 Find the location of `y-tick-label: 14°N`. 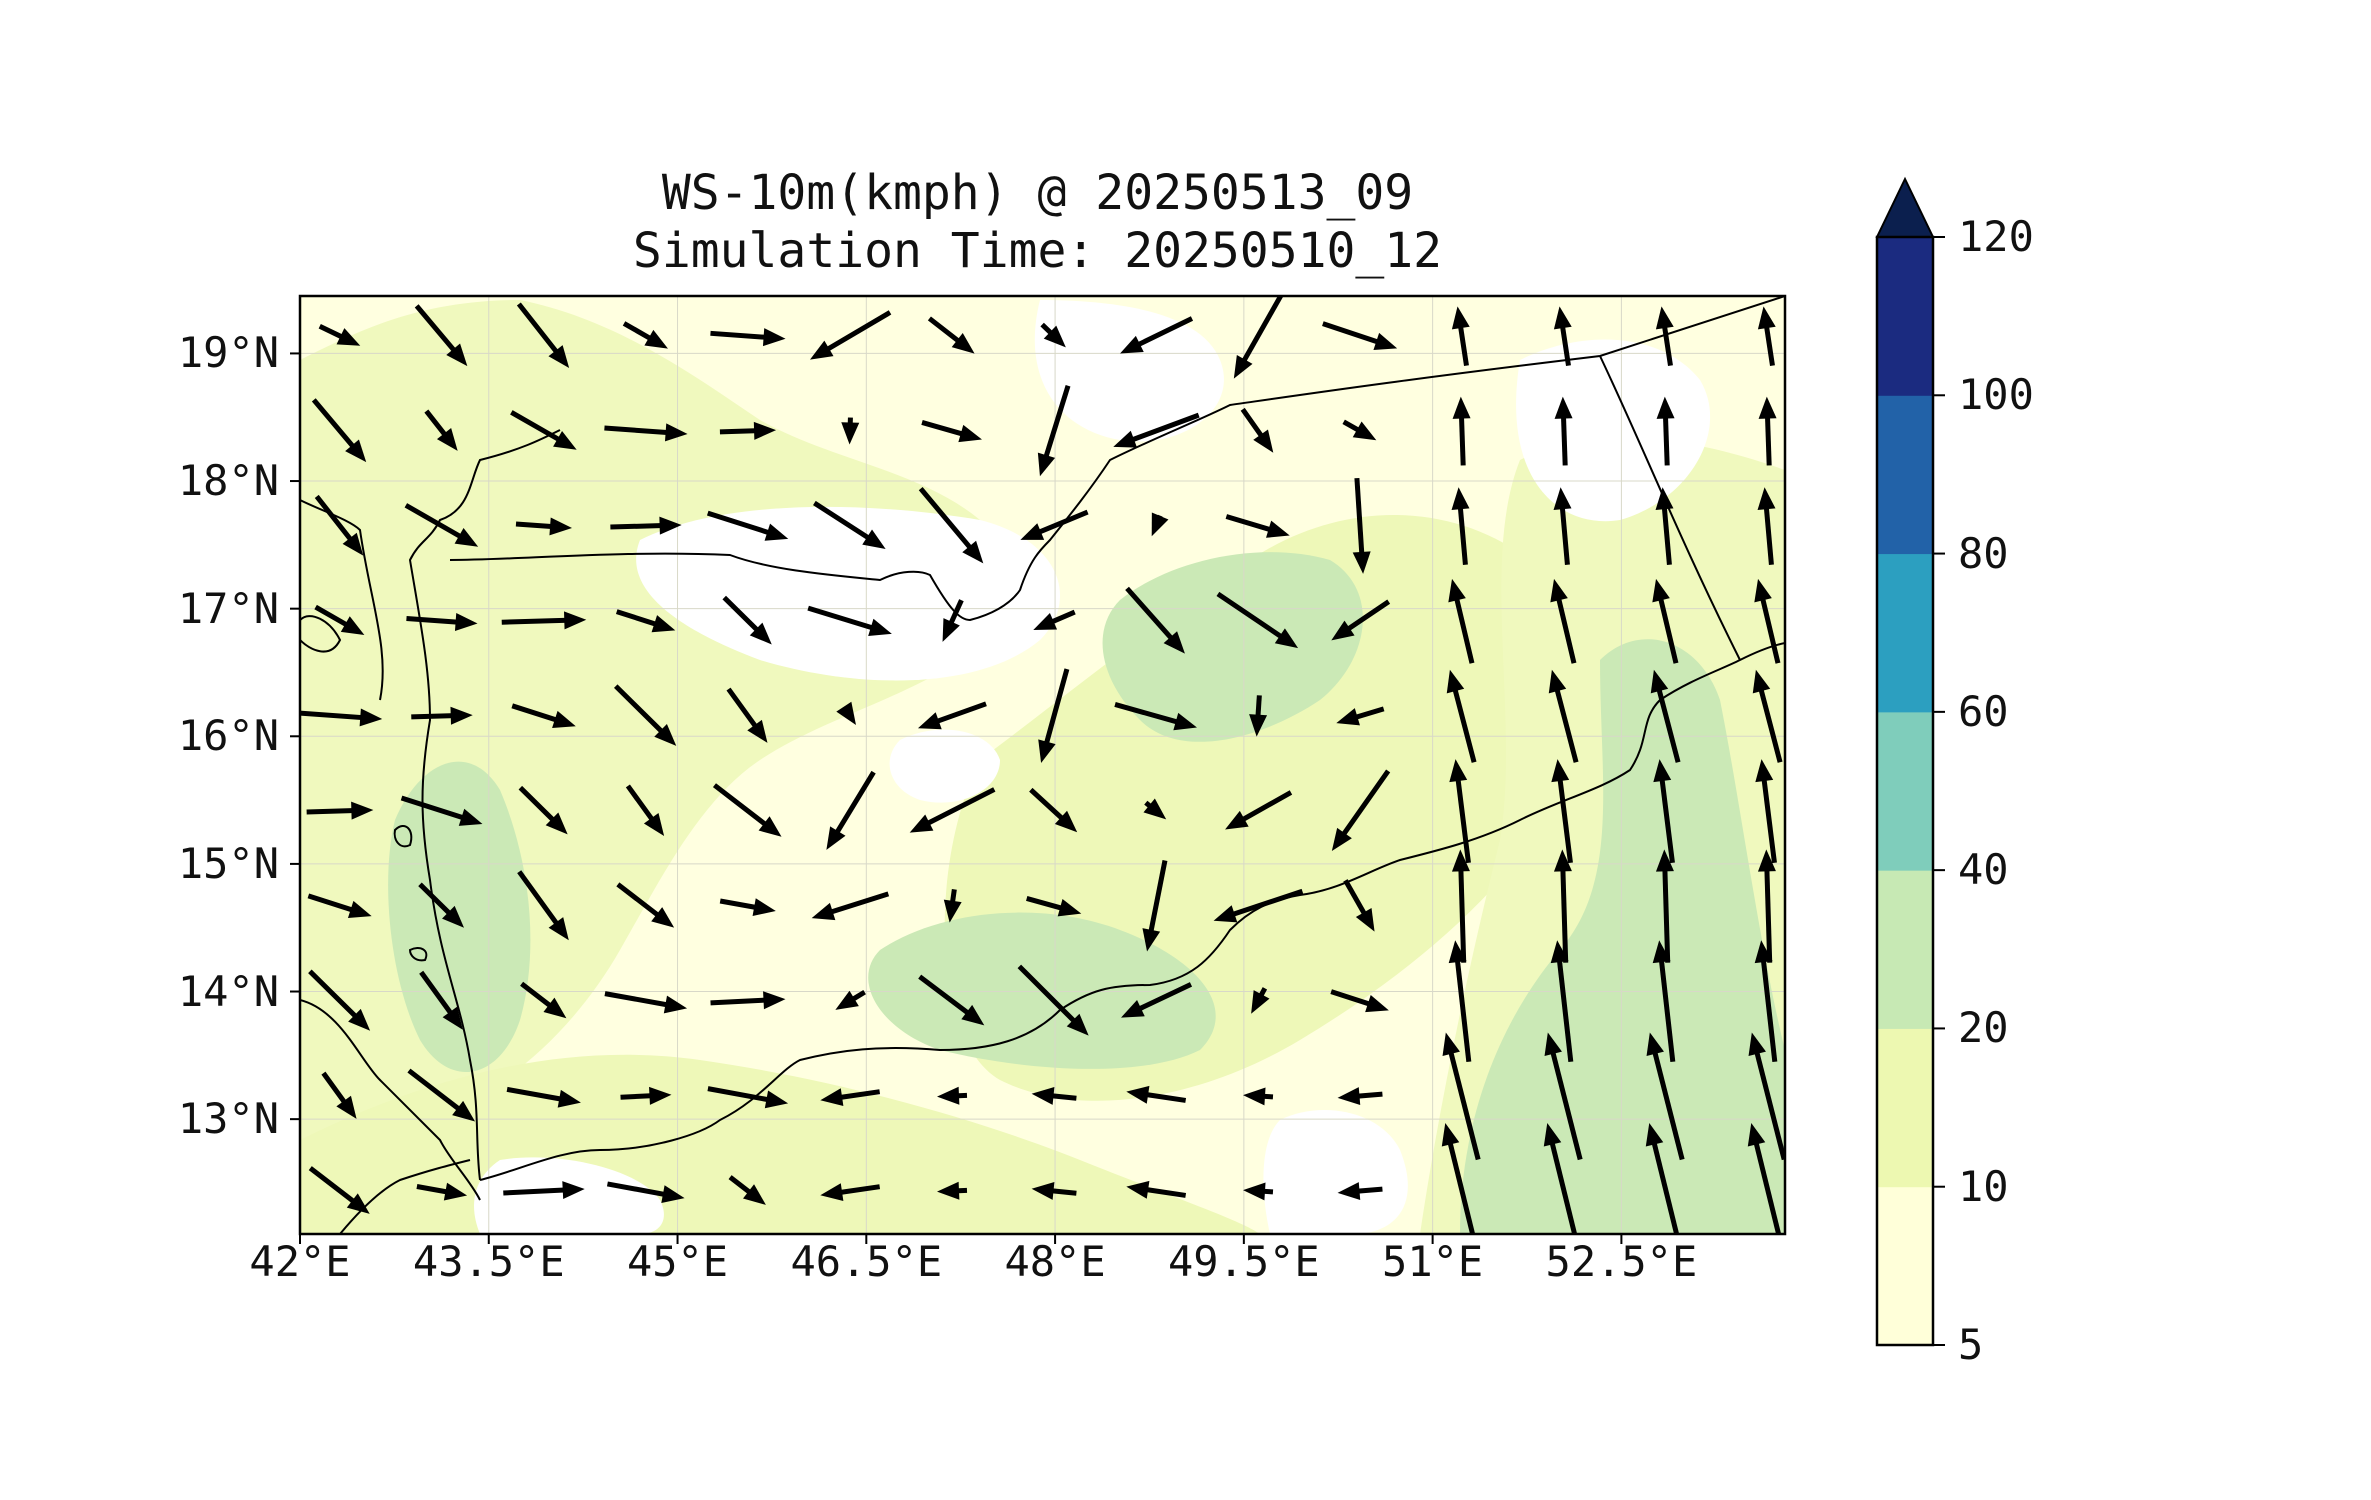

y-tick-label: 14°N is located at coordinates (228, 992).